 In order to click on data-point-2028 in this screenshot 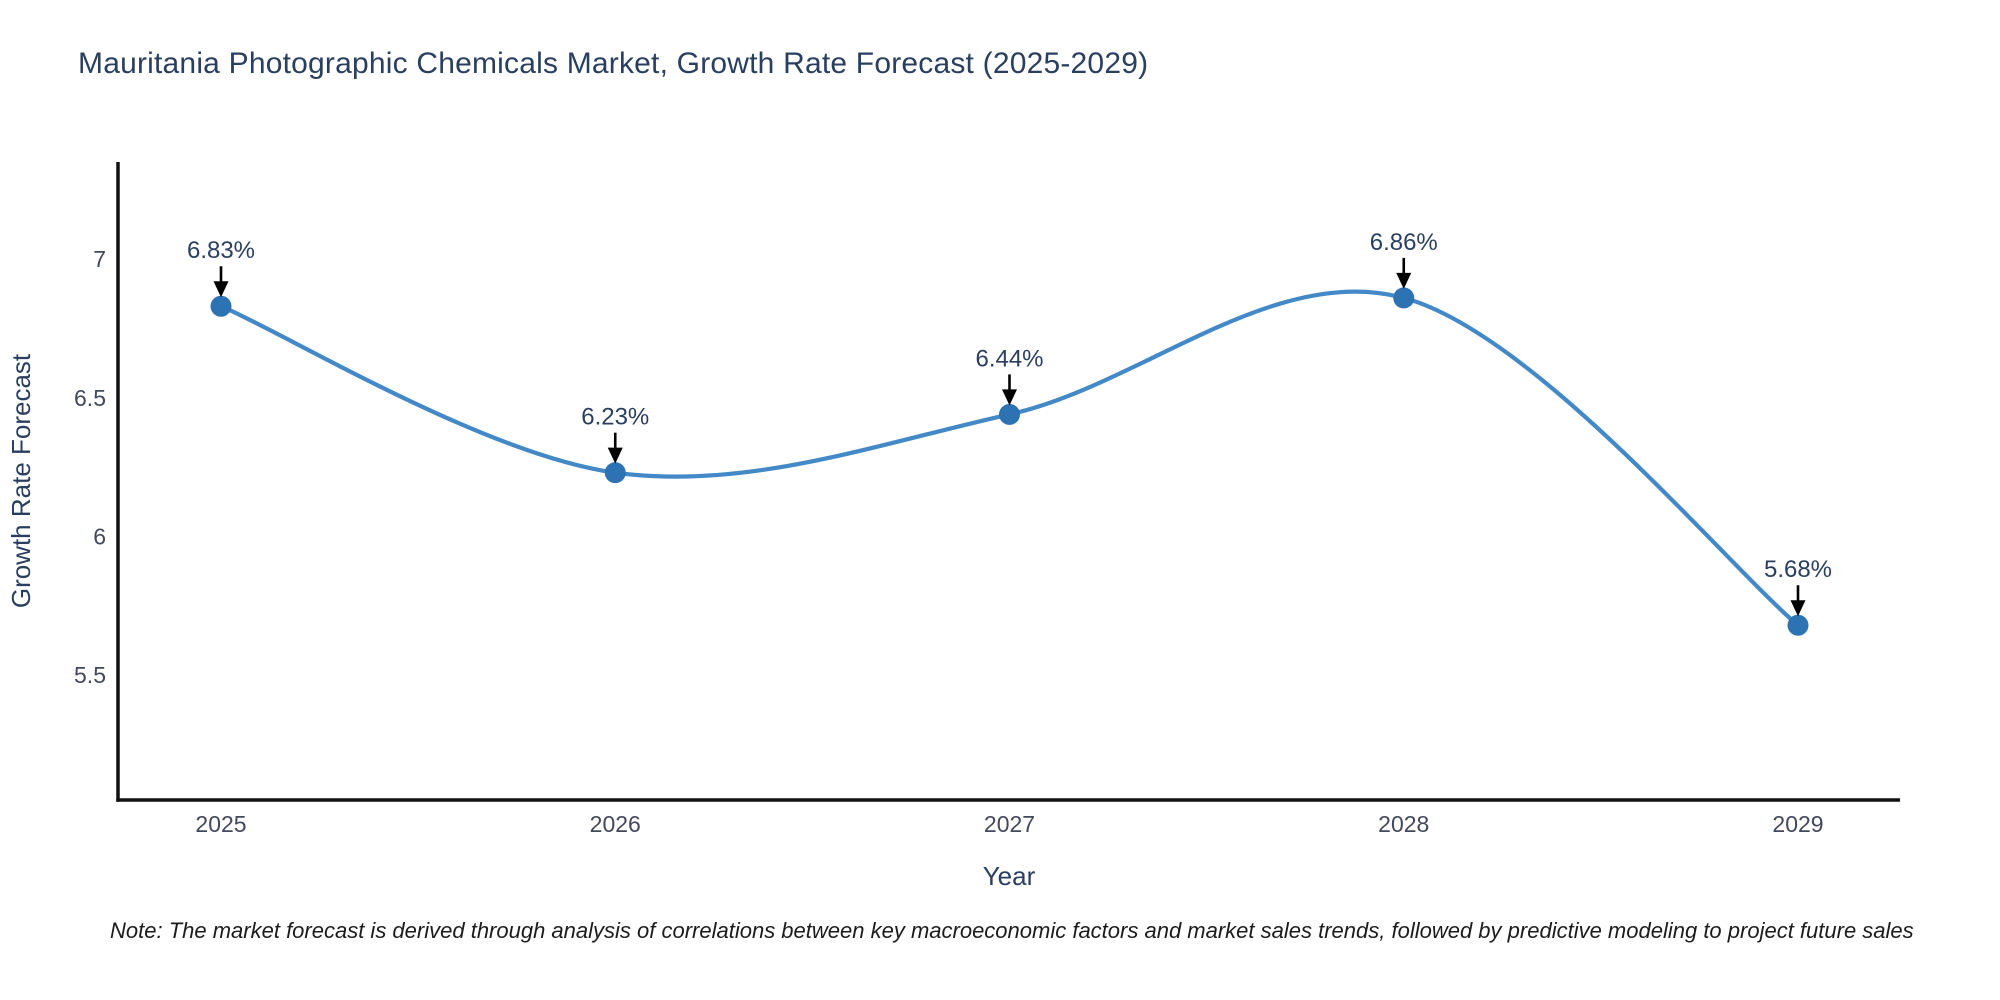, I will do `click(1404, 298)`.